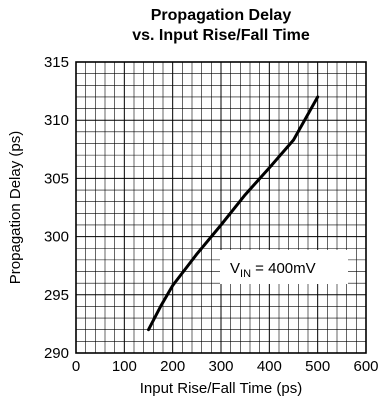  I want to click on x-tick-label: 100, so click(124, 366).